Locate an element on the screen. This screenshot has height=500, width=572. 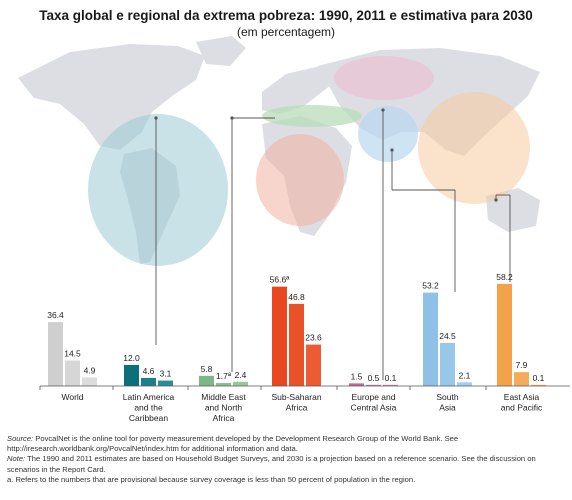
category-label-europe-and-central-asia: Europe and is located at coordinates (374, 397).